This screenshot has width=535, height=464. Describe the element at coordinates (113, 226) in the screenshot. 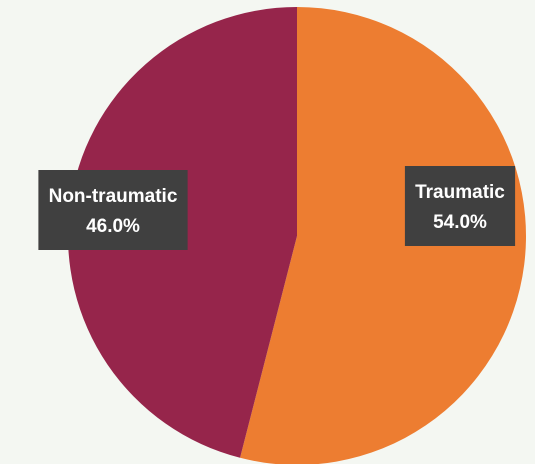

I see `label-value: 46.0%` at that location.